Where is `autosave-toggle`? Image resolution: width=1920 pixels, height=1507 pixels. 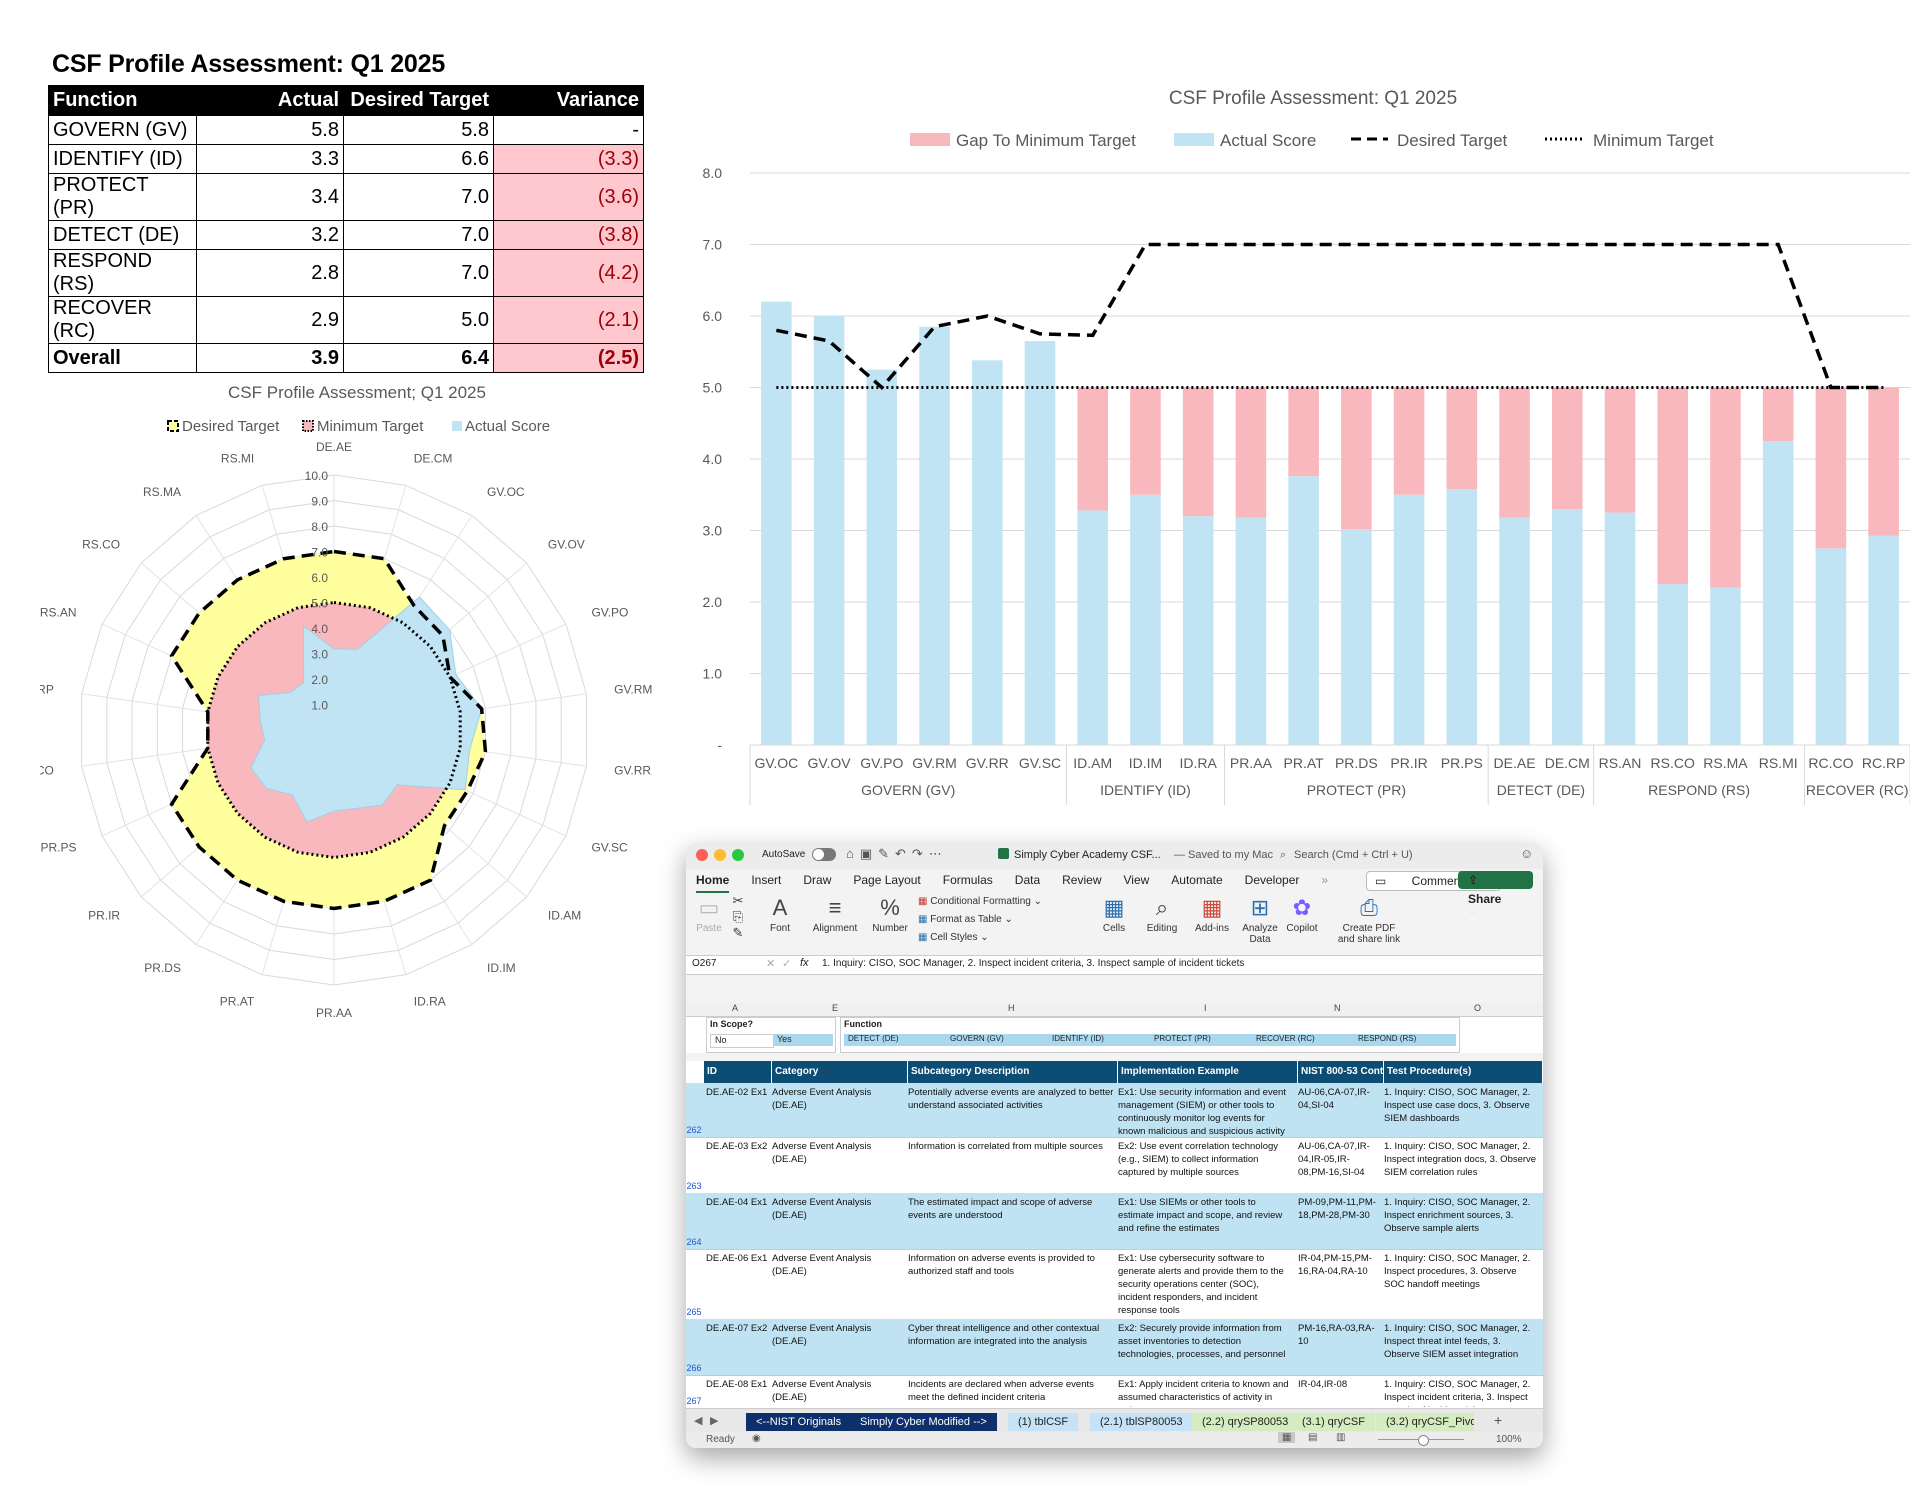 autosave-toggle is located at coordinates (824, 854).